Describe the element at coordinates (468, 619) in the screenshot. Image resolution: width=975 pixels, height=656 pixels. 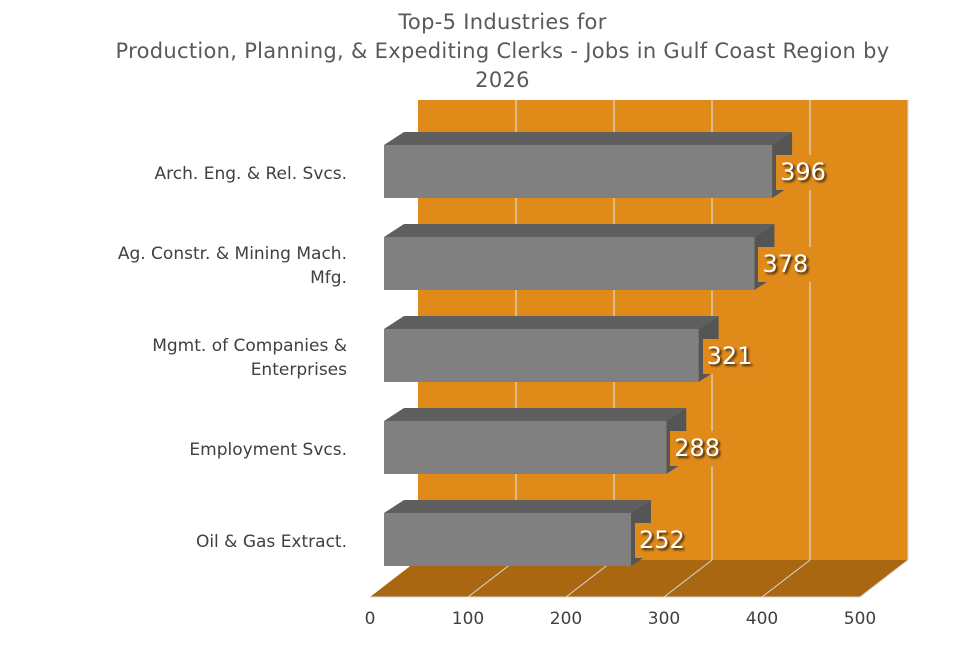
I see `x-tick-label: 100` at that location.